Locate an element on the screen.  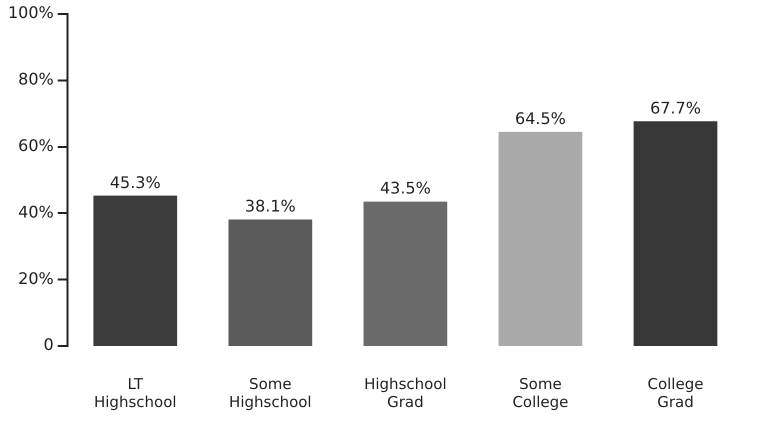
data-label: 64.5% is located at coordinates (540, 118).